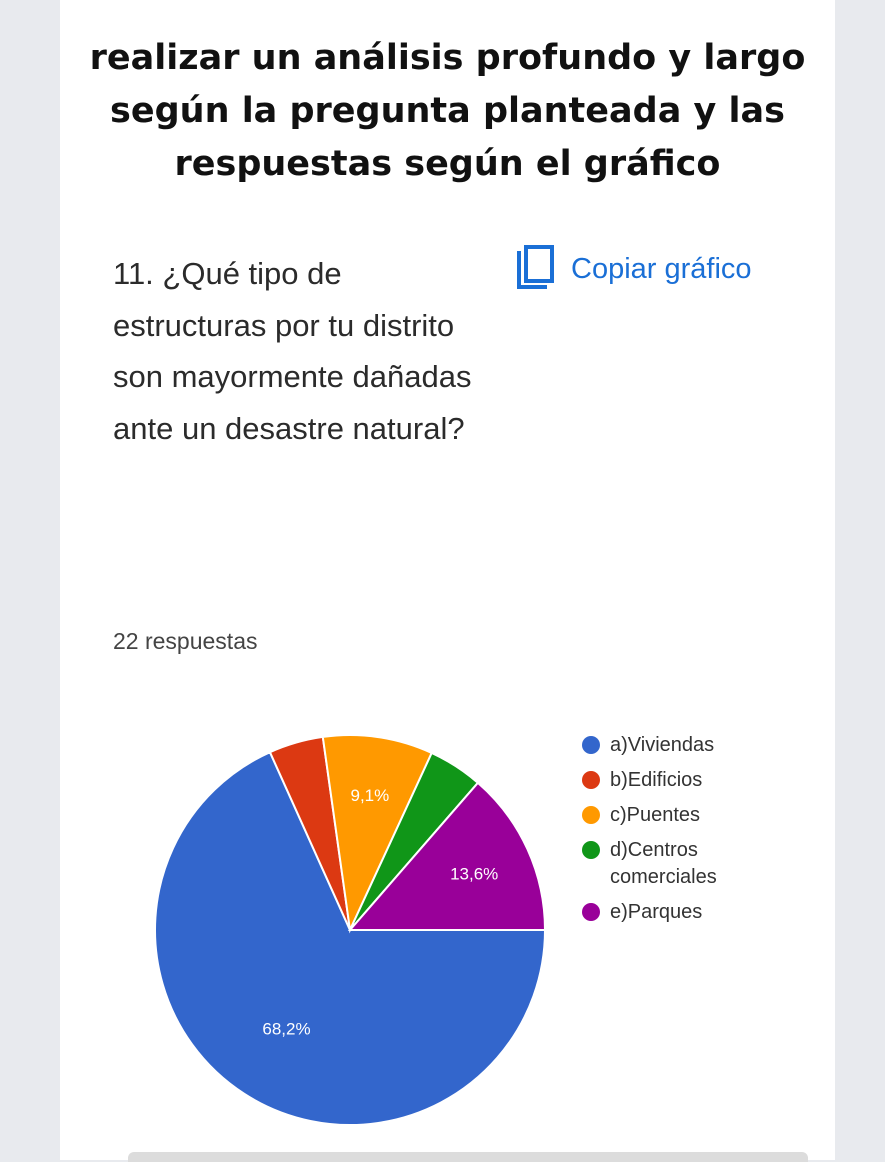 This screenshot has width=885, height=1162. What do you see at coordinates (474, 873) in the screenshot?
I see `pie-data-label: 13,6%` at bounding box center [474, 873].